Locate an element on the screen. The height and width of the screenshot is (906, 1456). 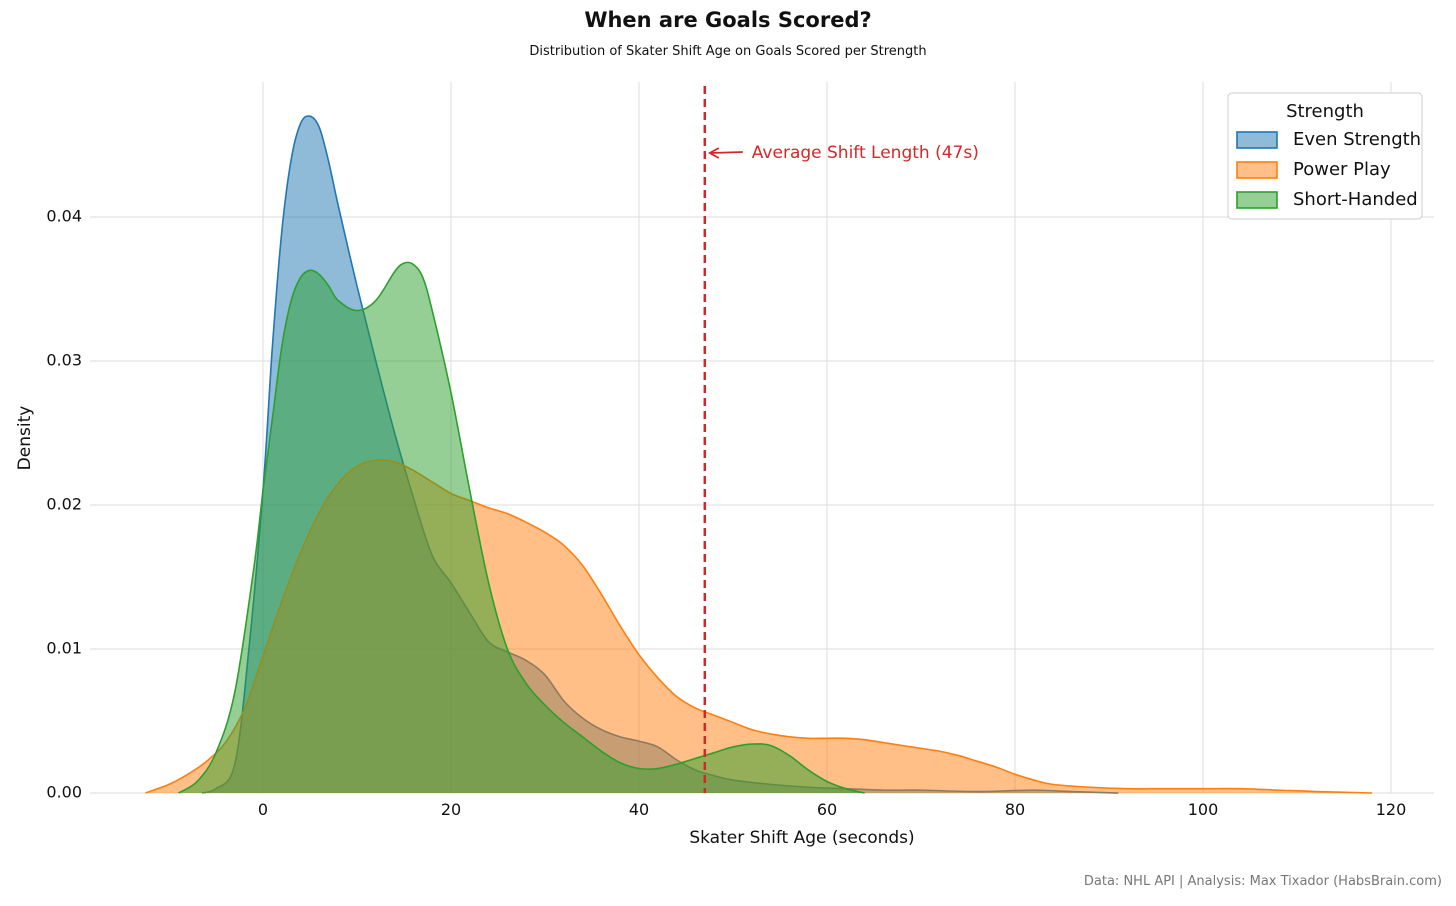
y-tick-label: 0.04 is located at coordinates (64, 216).